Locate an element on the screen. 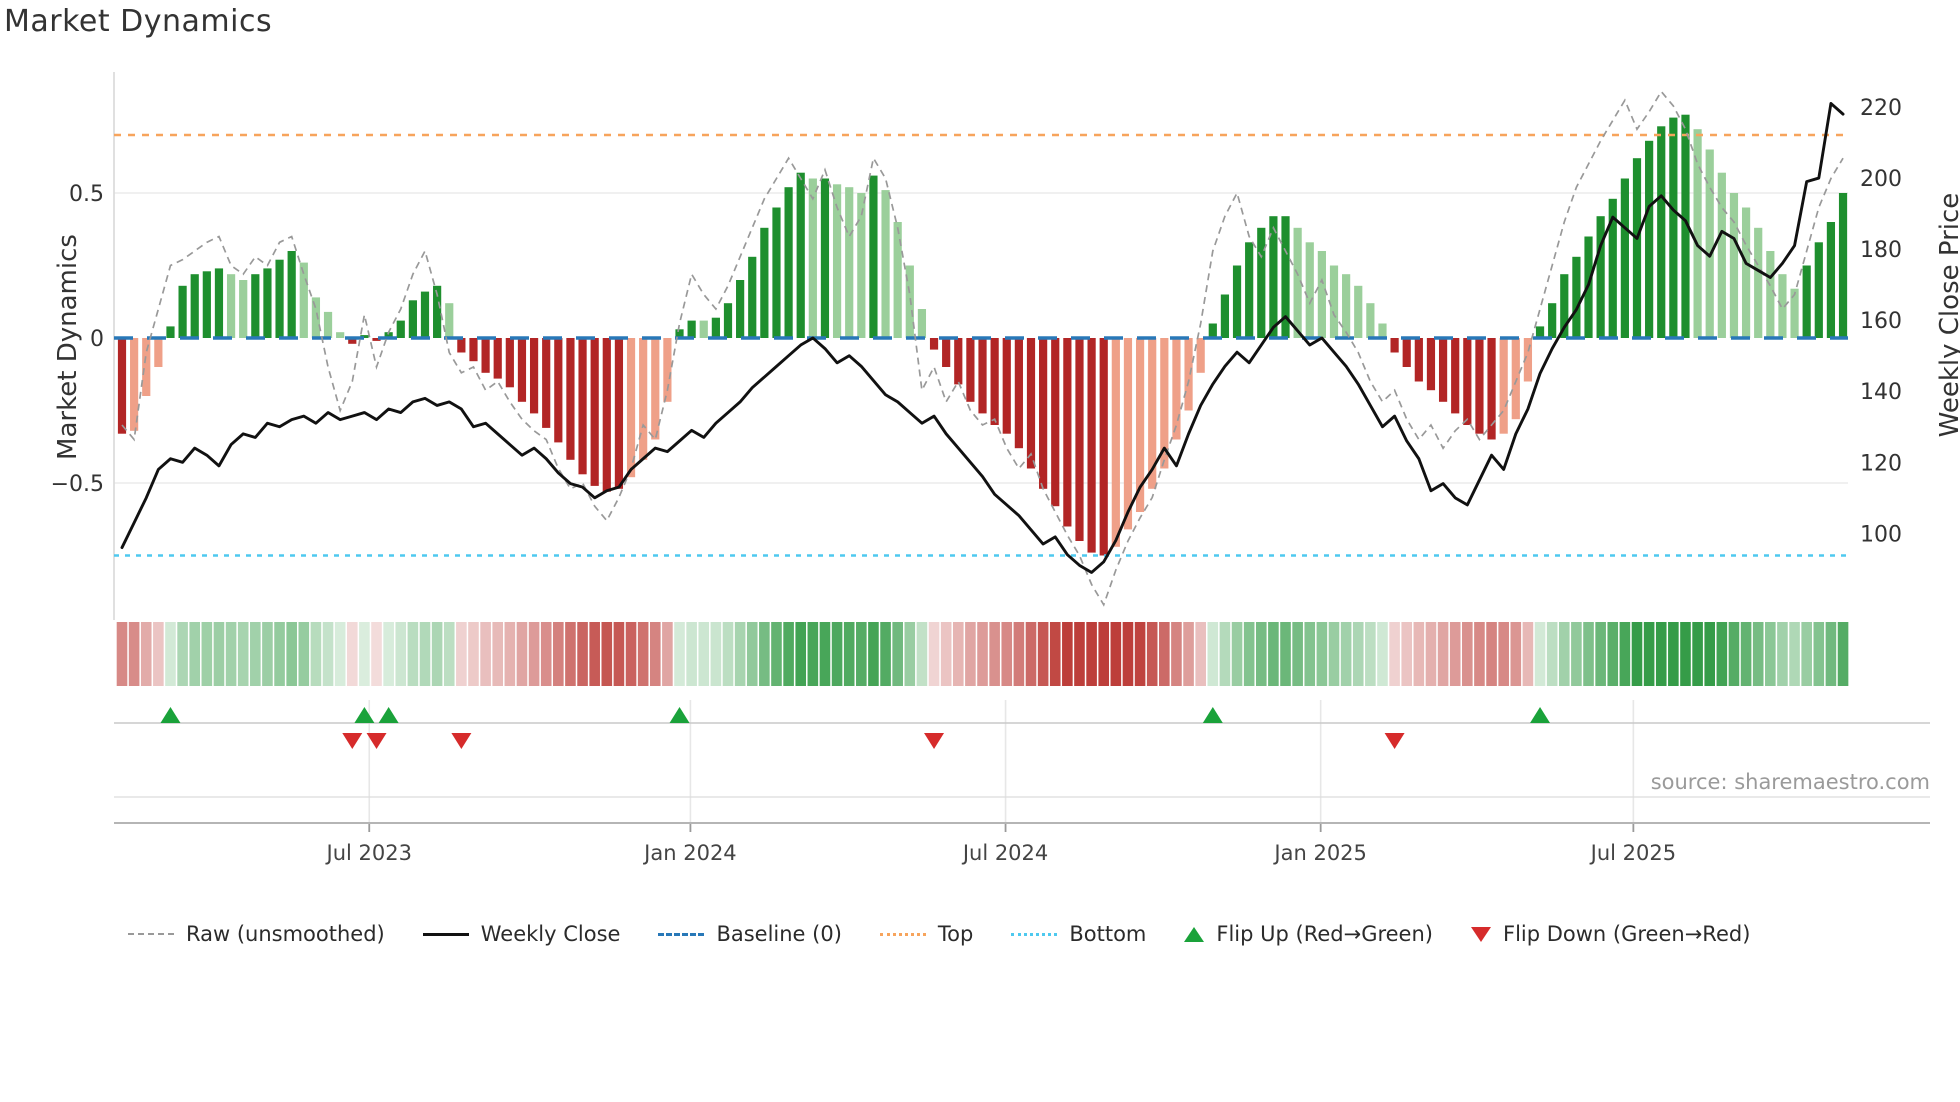  legend-label: Baseline (0) is located at coordinates (779, 934).